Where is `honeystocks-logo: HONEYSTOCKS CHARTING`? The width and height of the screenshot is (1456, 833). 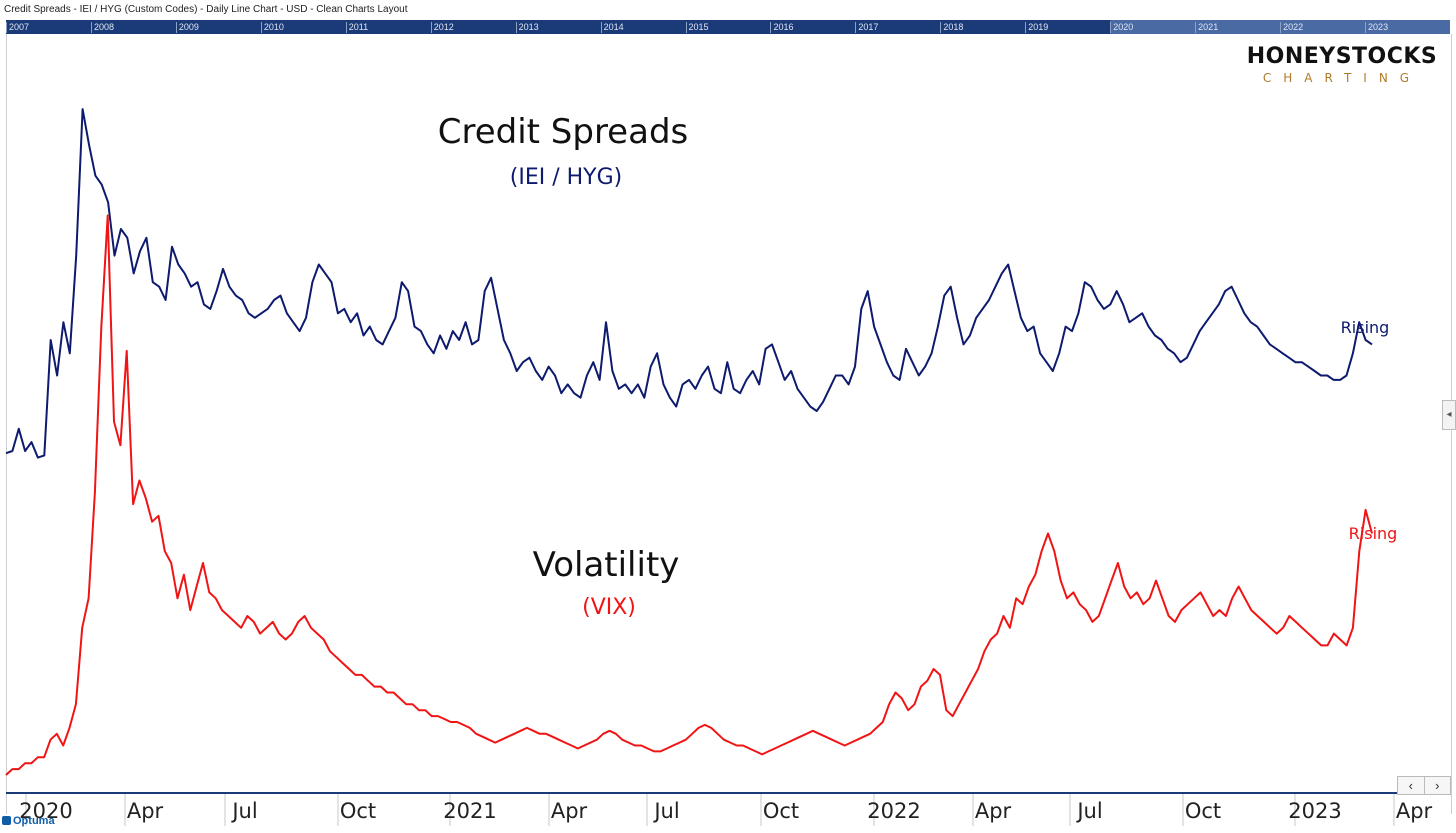 honeystocks-logo: HONEYSTOCKS CHARTING is located at coordinates (1342, 69).